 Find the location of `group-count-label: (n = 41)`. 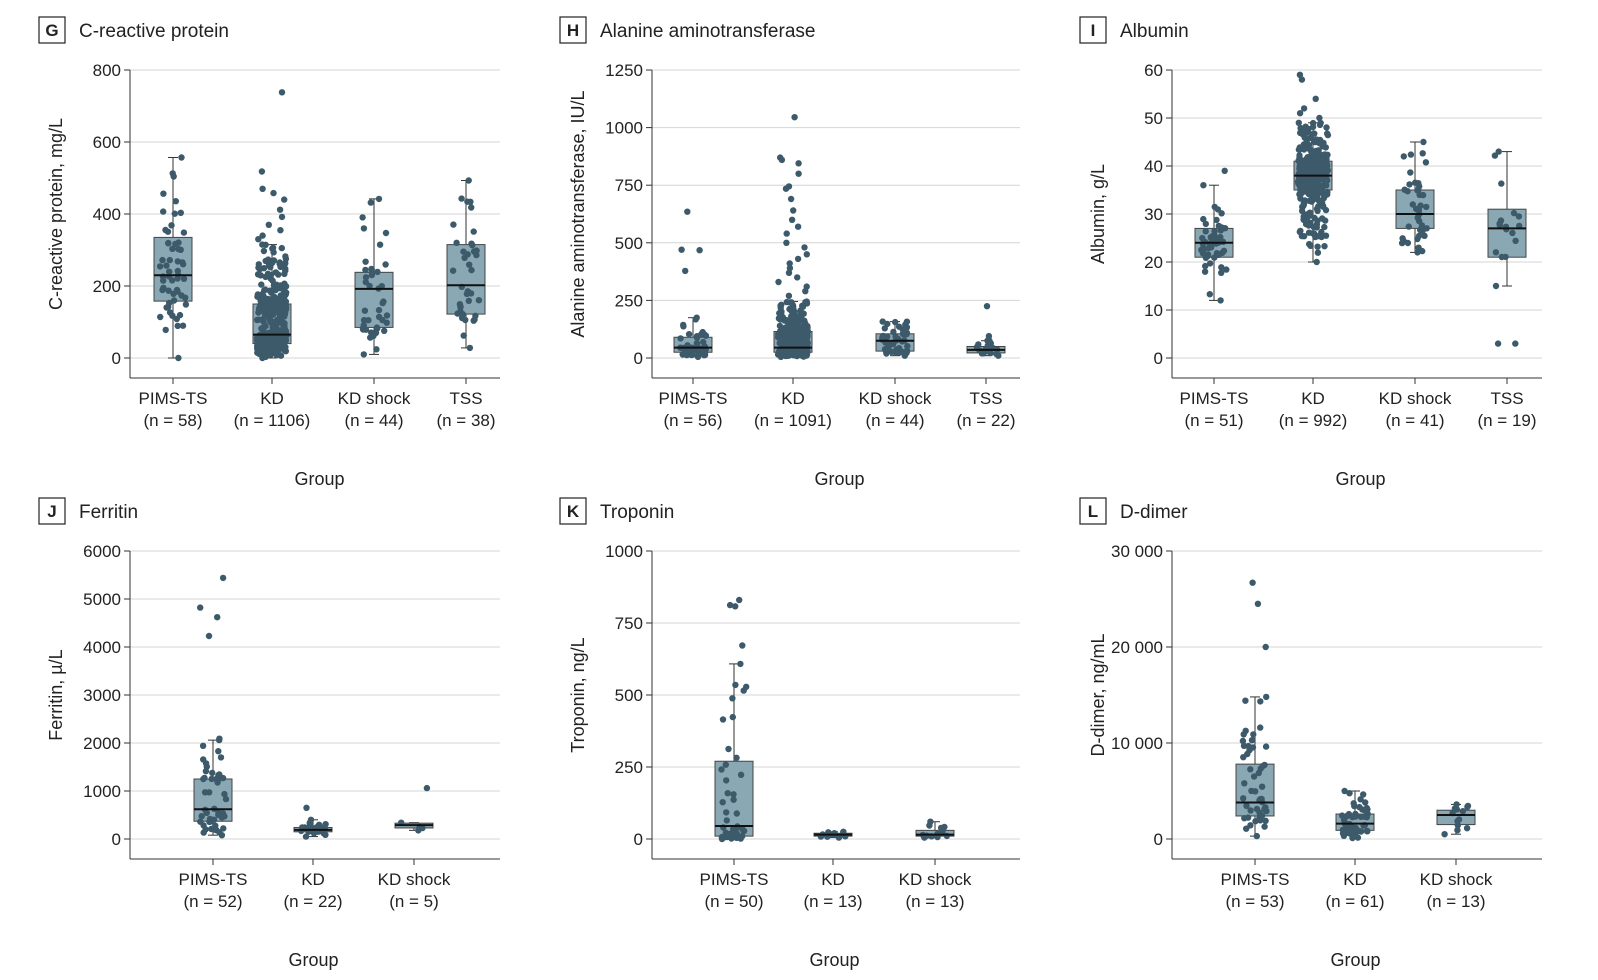

group-count-label: (n = 41) is located at coordinates (1414, 420).